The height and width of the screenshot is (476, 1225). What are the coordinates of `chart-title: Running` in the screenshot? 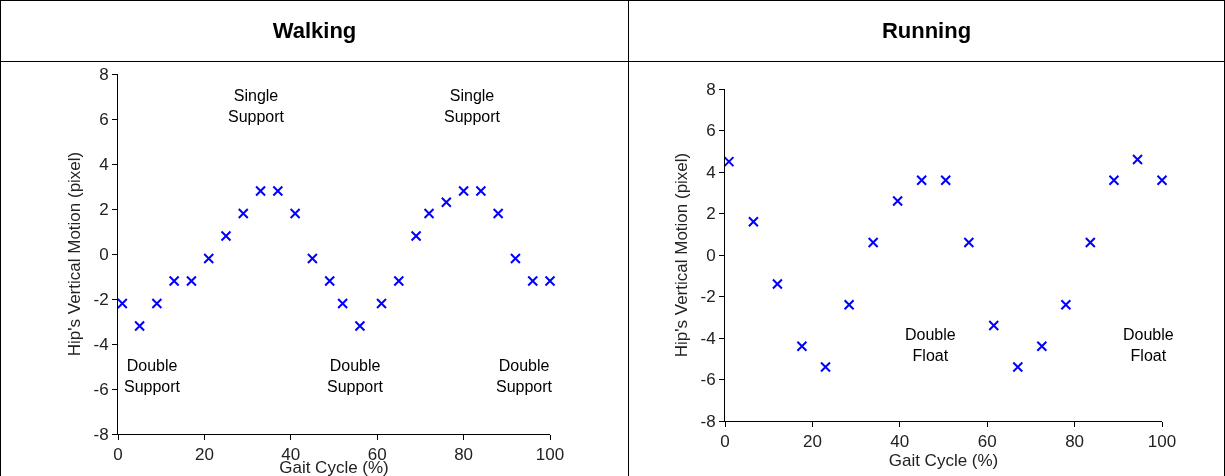 It's located at (926, 31).